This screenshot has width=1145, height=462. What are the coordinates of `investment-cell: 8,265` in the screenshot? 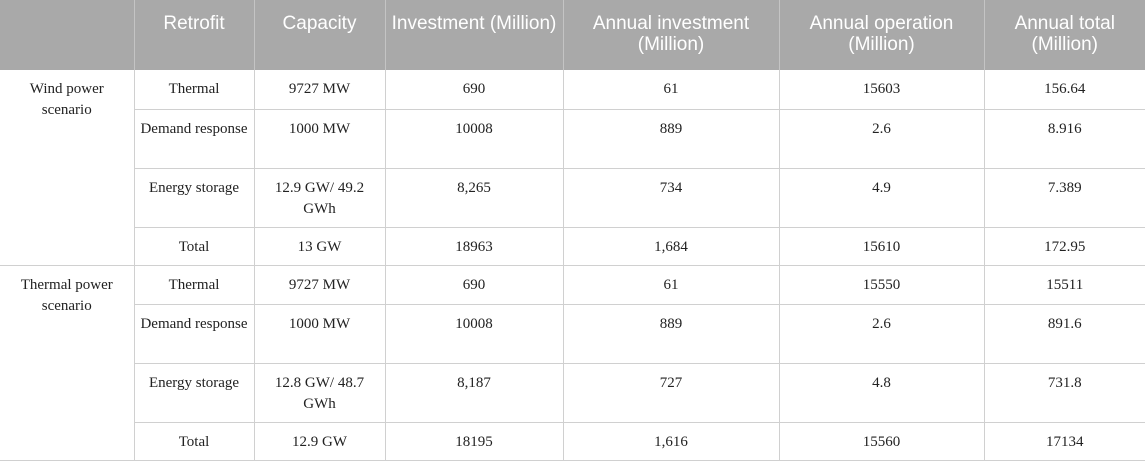 It's located at (473, 198).